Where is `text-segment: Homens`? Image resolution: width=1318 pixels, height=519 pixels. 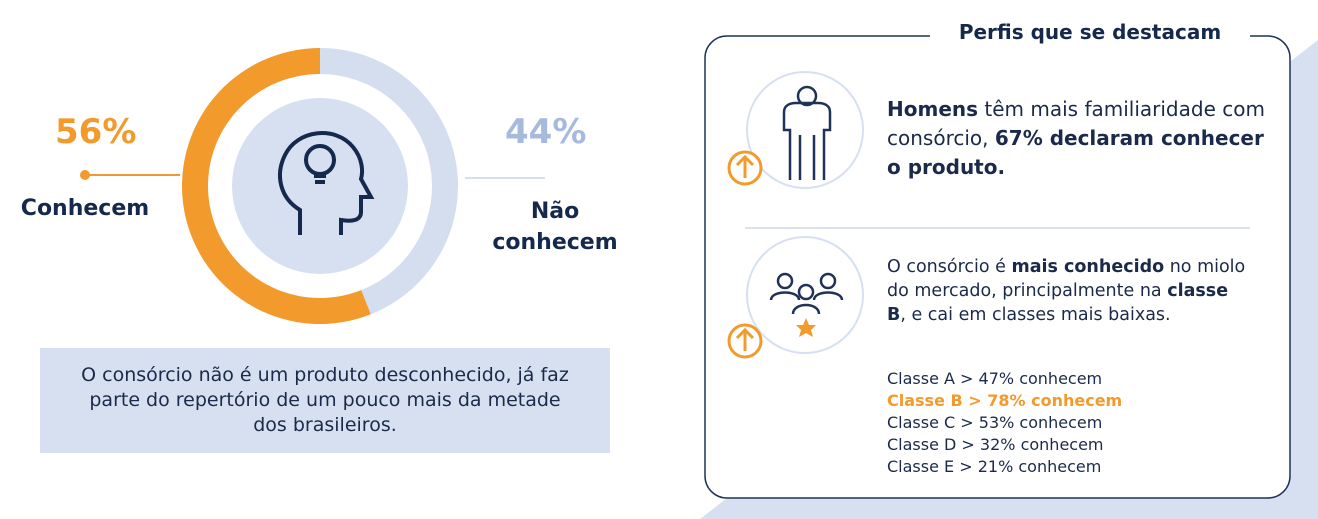
text-segment: Homens is located at coordinates (933, 109).